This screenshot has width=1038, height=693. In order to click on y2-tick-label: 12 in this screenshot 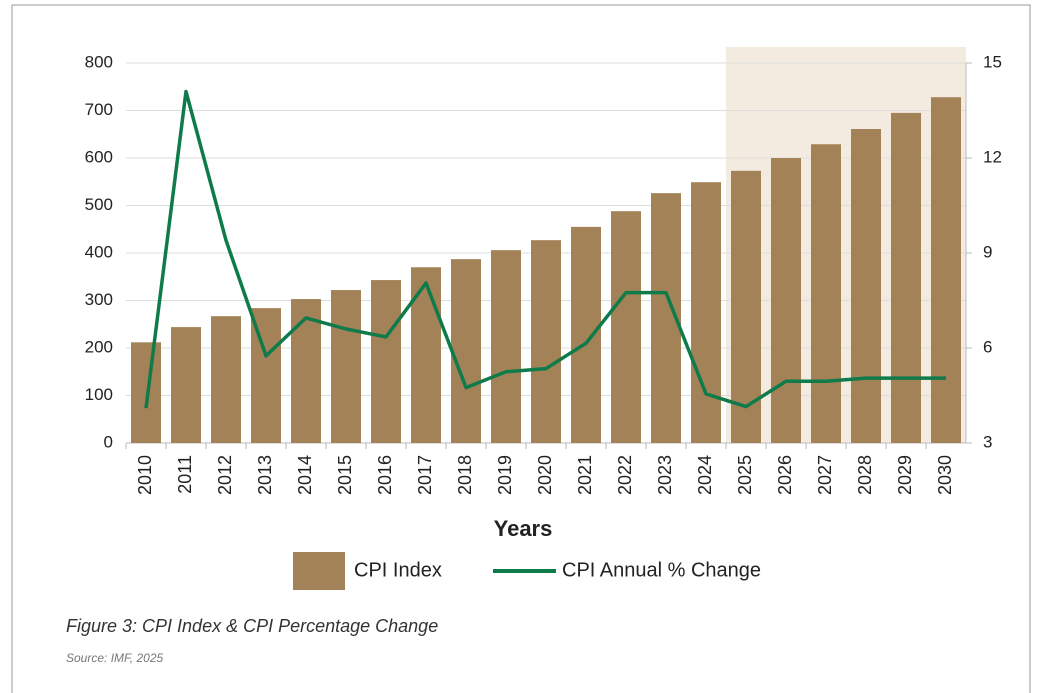, I will do `click(992, 156)`.